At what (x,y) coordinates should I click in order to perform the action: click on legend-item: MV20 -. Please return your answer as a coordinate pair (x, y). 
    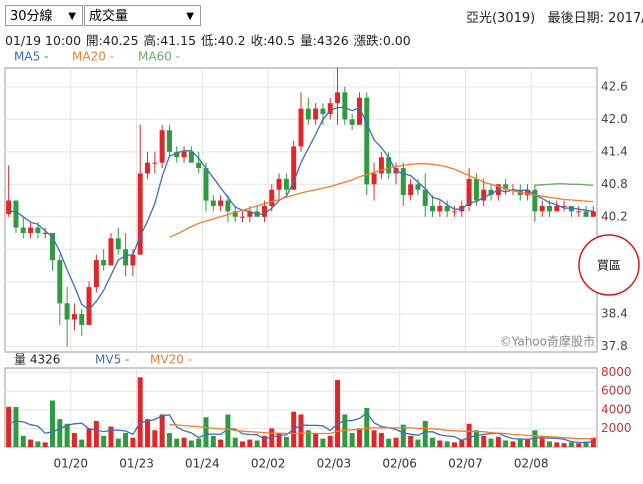
    Looking at the image, I should click on (171, 360).